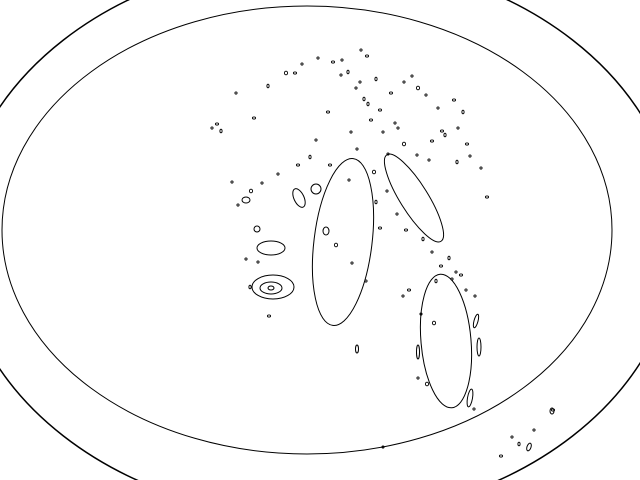 Image resolution: width=640 pixels, height=480 pixels. Describe the element at coordinates (446, 341) in the screenshot. I see `lower-right-ellipse` at that location.